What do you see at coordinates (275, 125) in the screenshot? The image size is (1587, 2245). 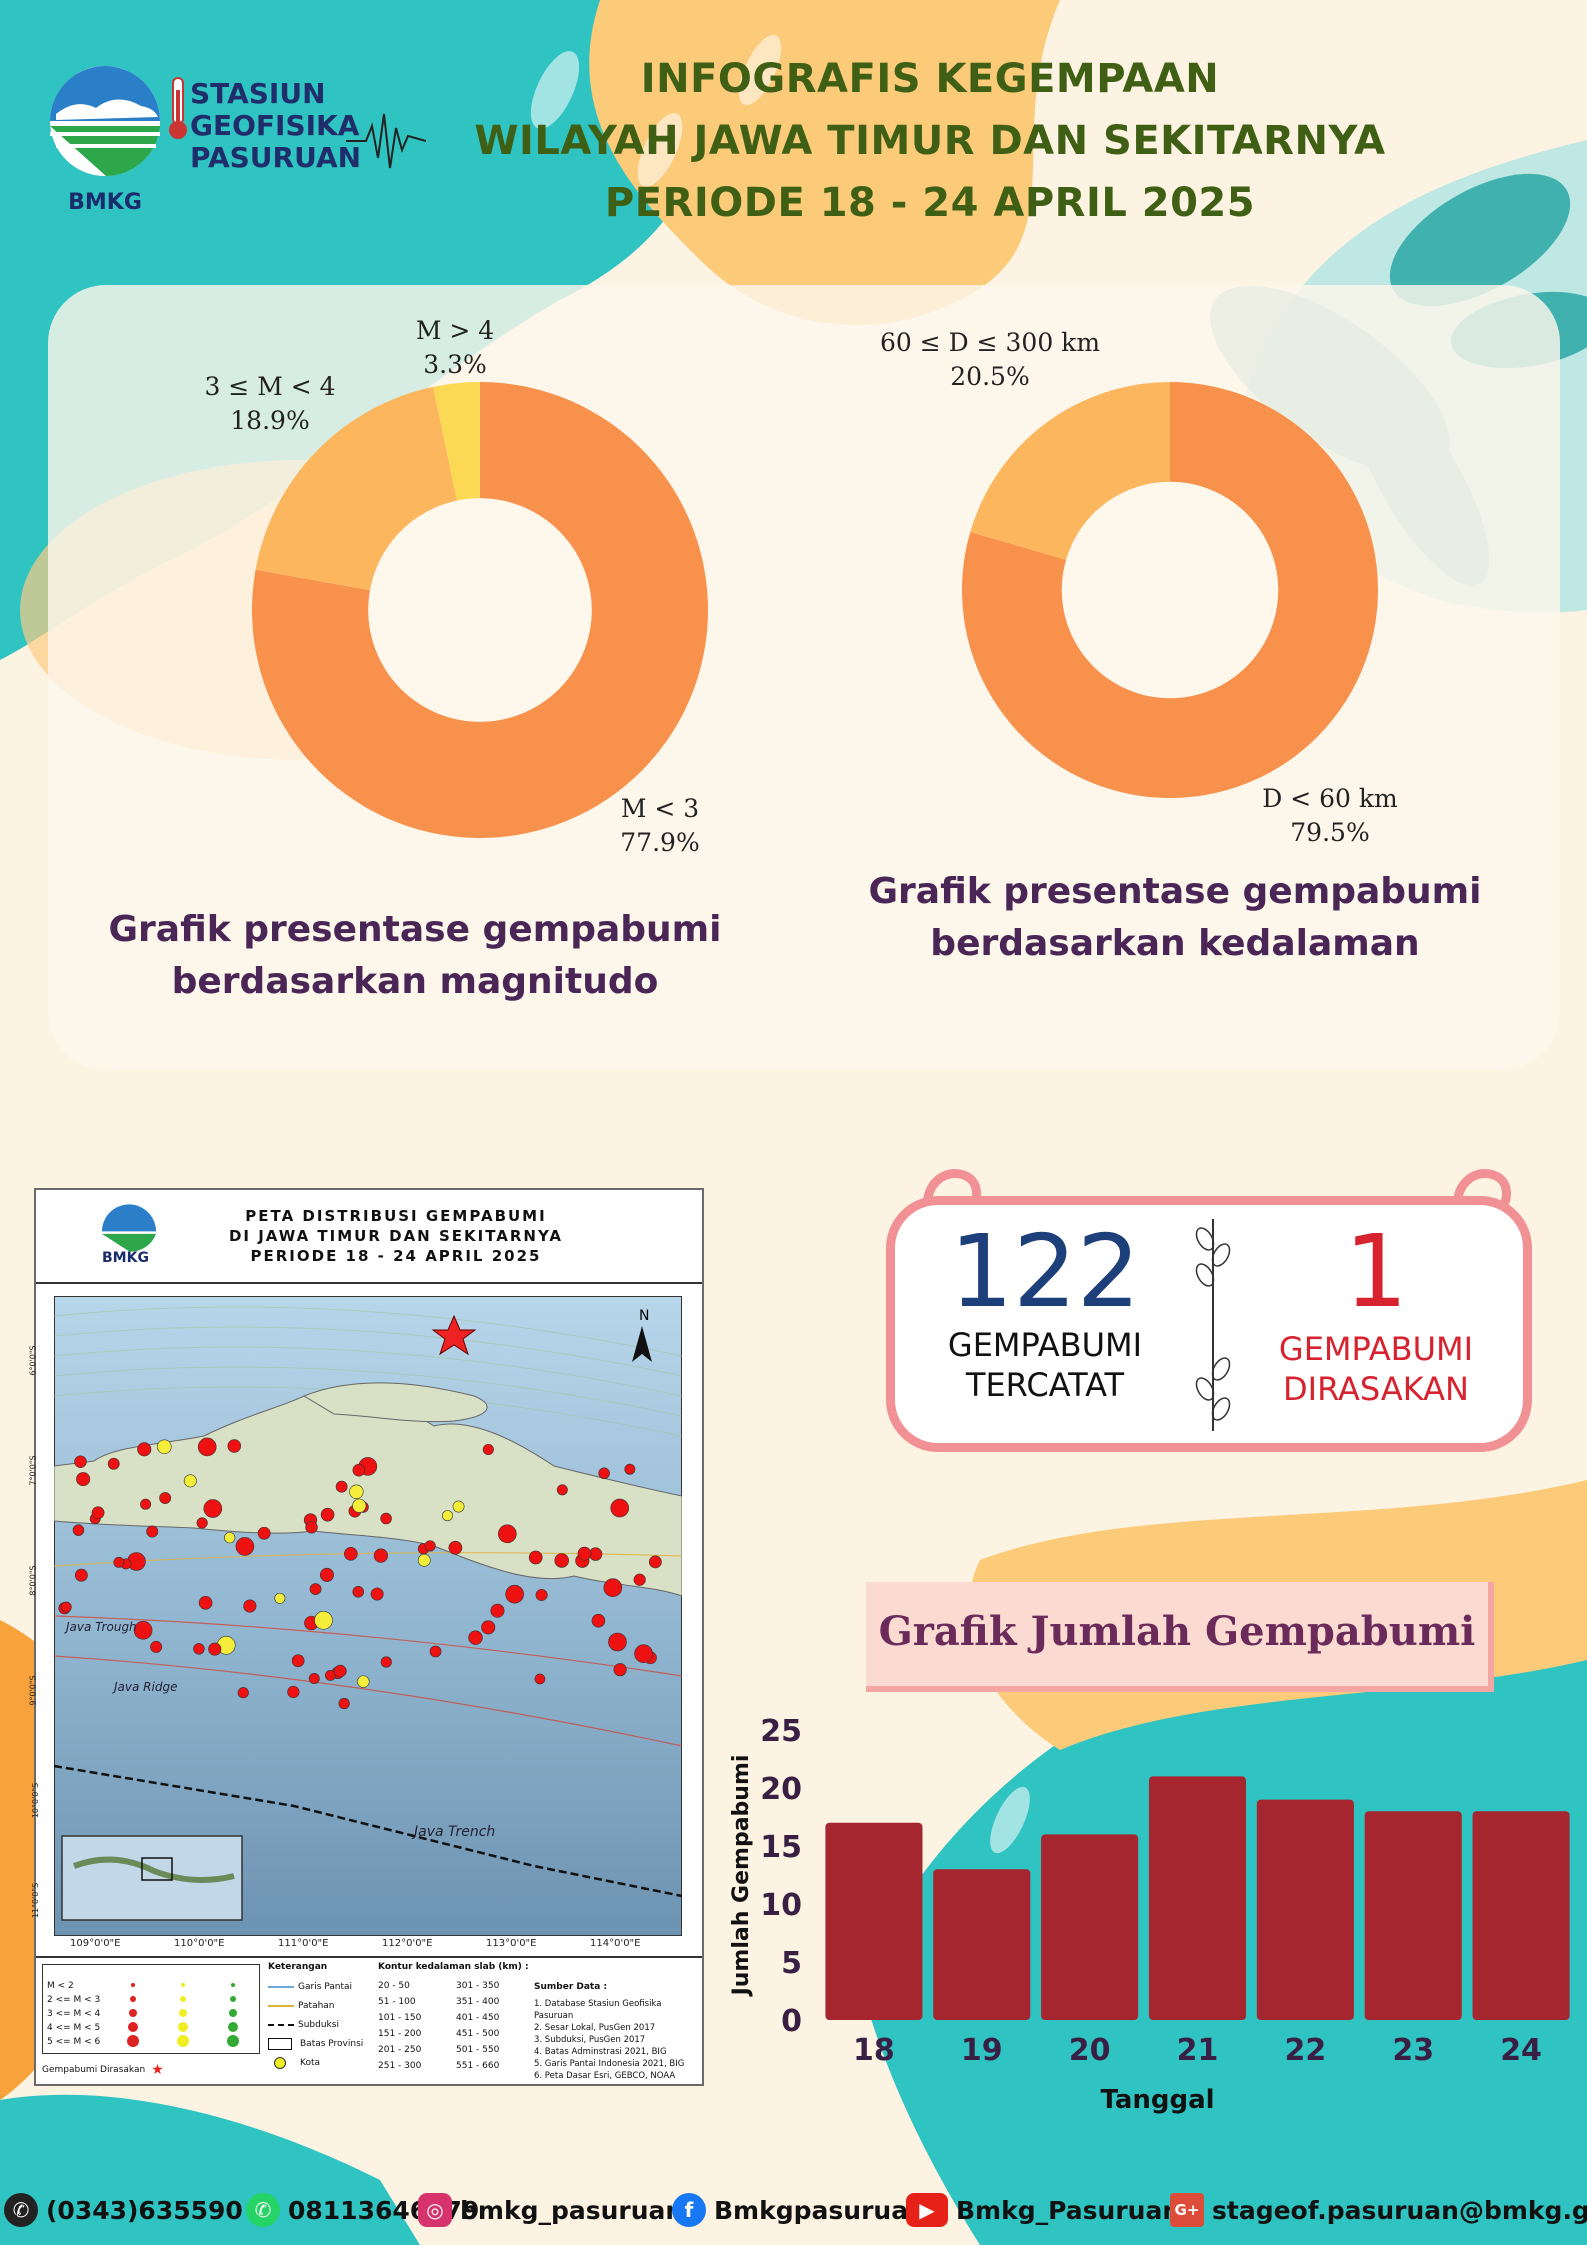 I see `station-name-line: GEOFISIKA` at bounding box center [275, 125].